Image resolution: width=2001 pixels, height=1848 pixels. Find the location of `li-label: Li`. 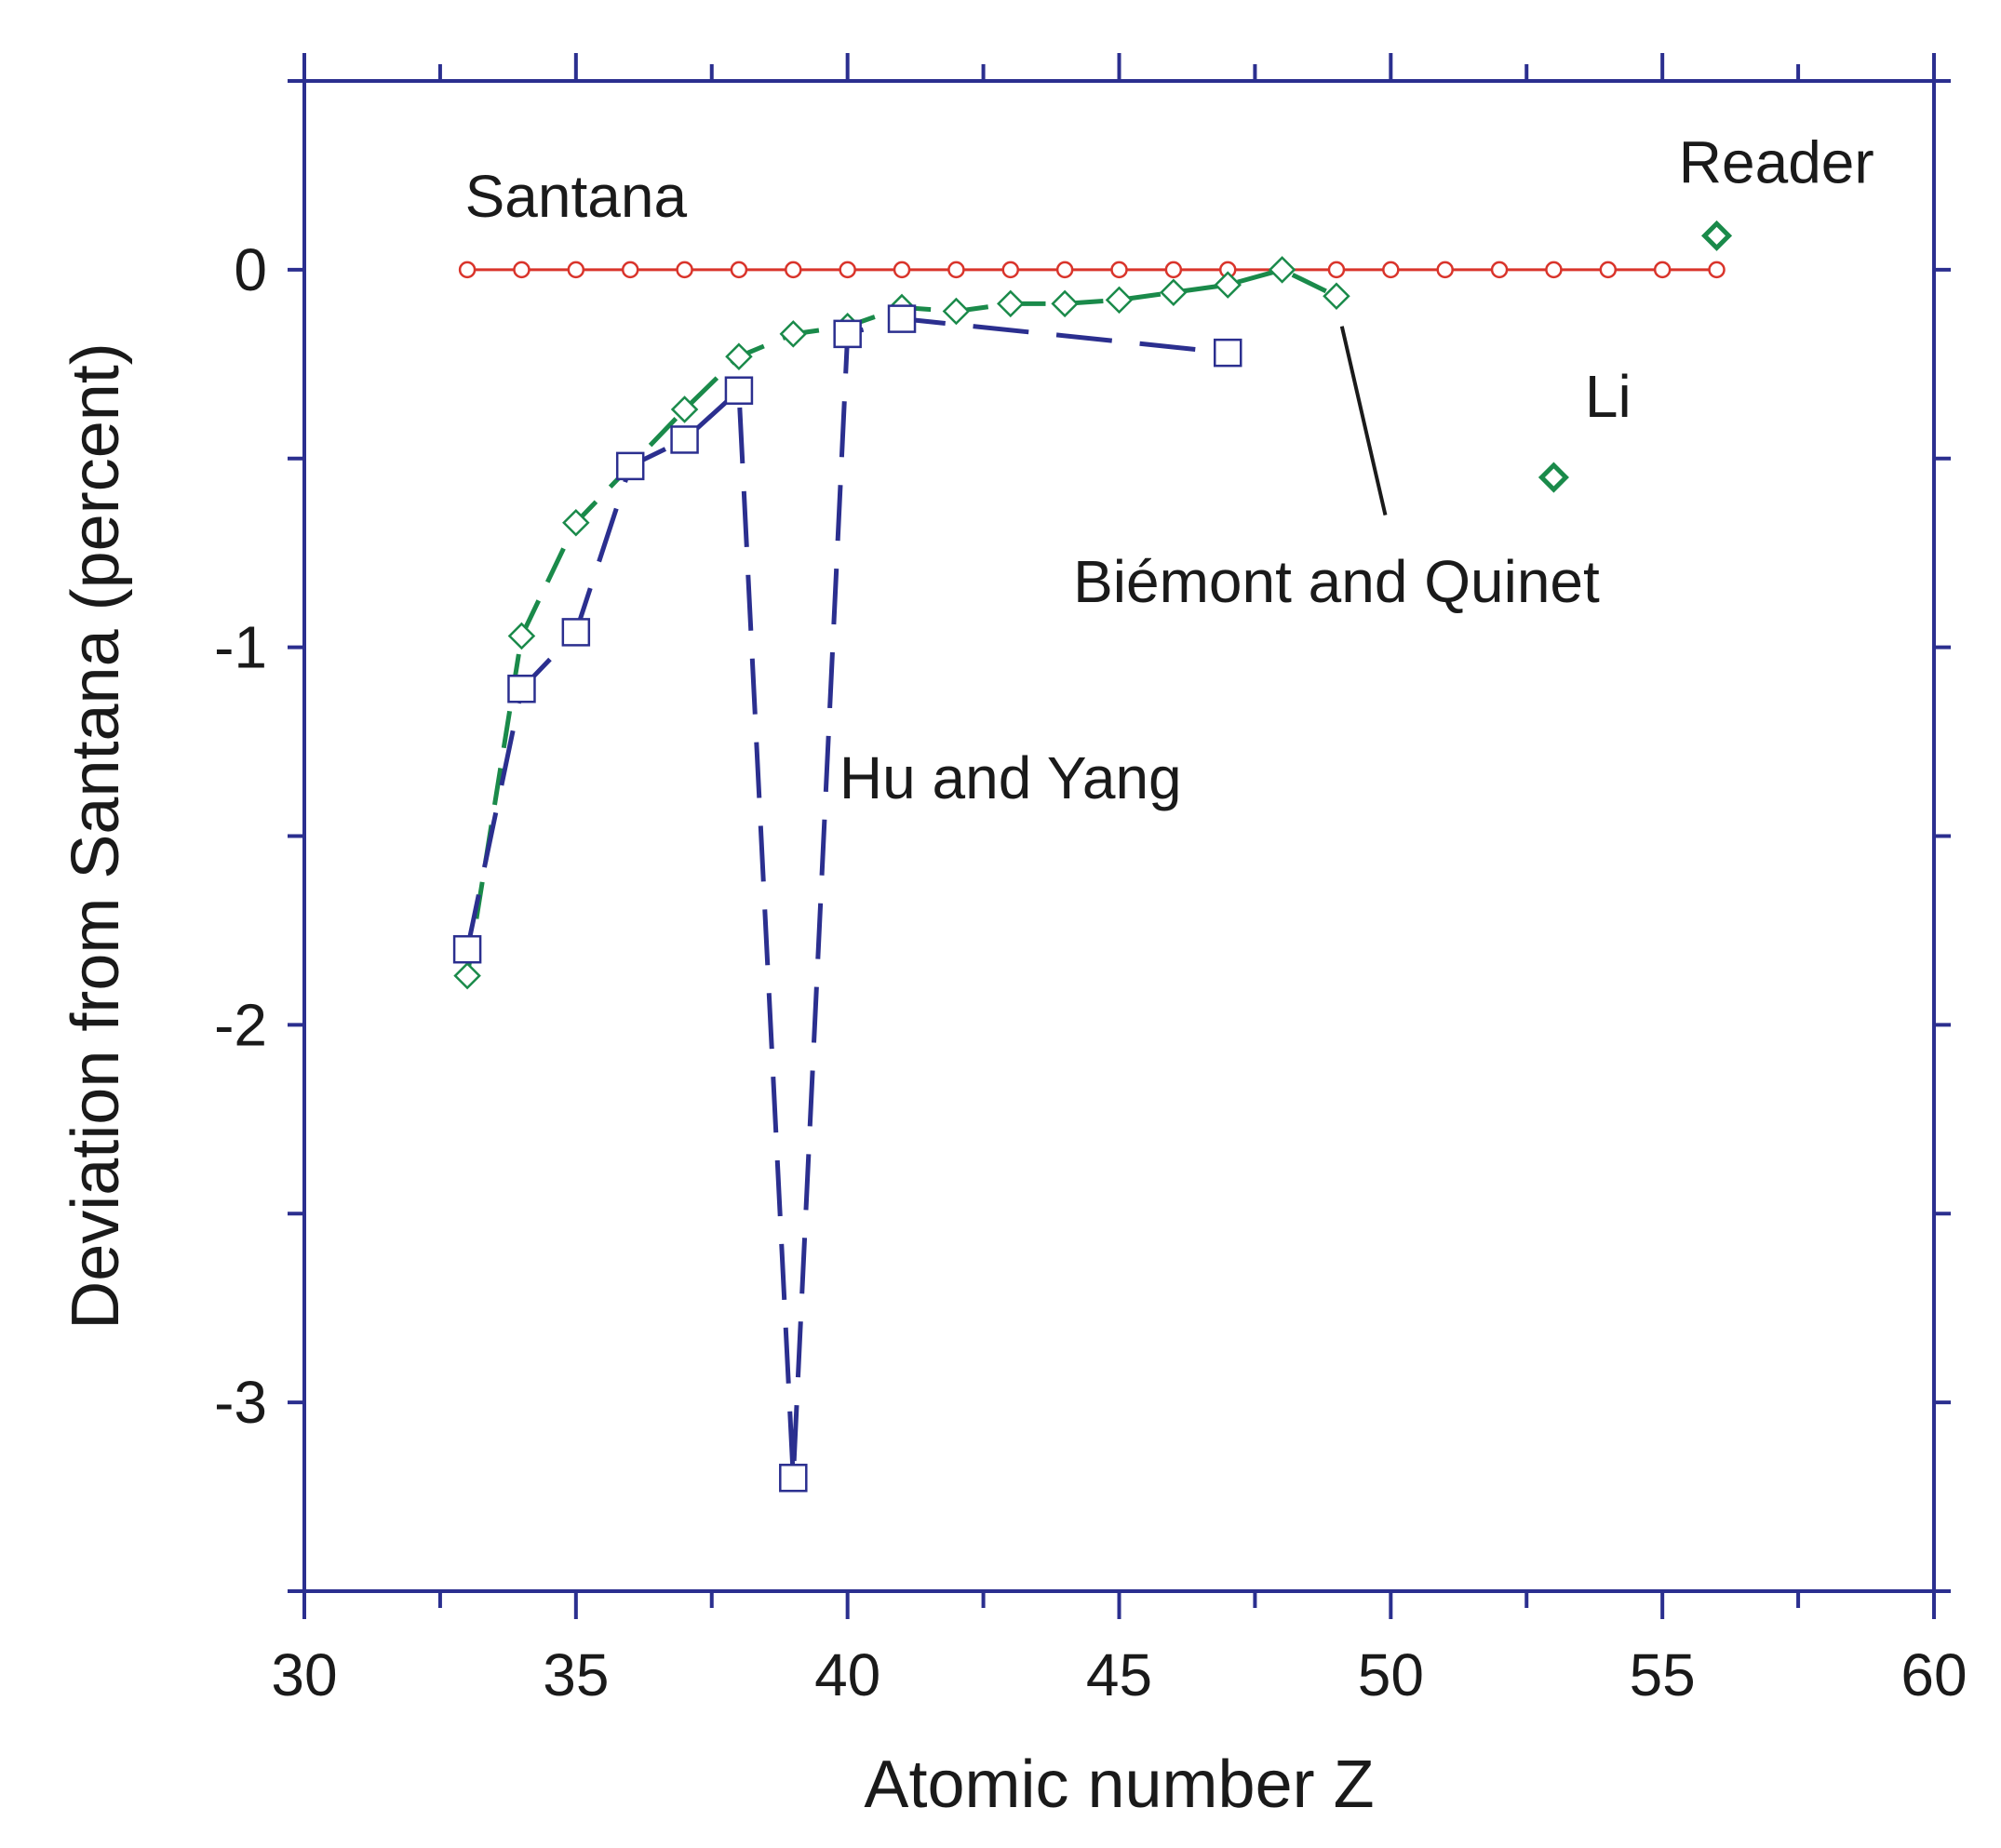

li-label: Li is located at coordinates (1608, 396).